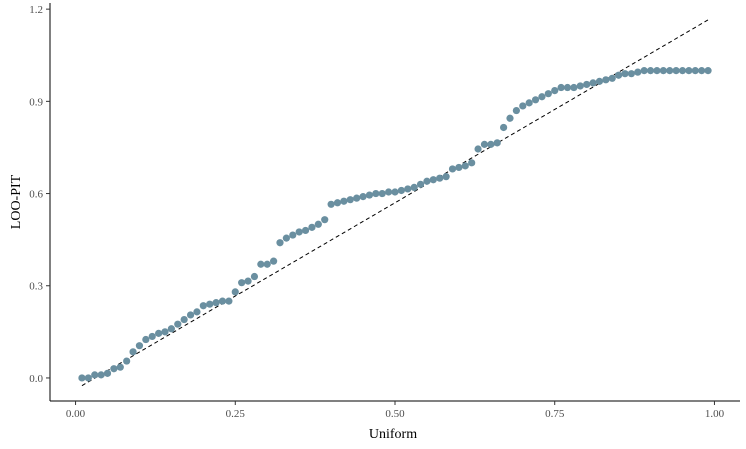  Describe the element at coordinates (715, 414) in the screenshot. I see `x-tick-label: 1.00` at that location.